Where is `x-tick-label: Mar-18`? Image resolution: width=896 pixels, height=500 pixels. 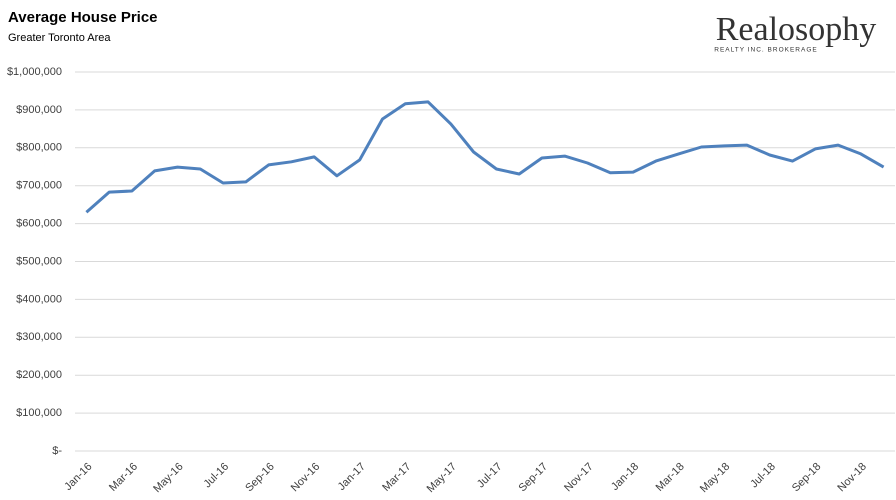 x-tick-label: Mar-18 is located at coordinates (670, 477).